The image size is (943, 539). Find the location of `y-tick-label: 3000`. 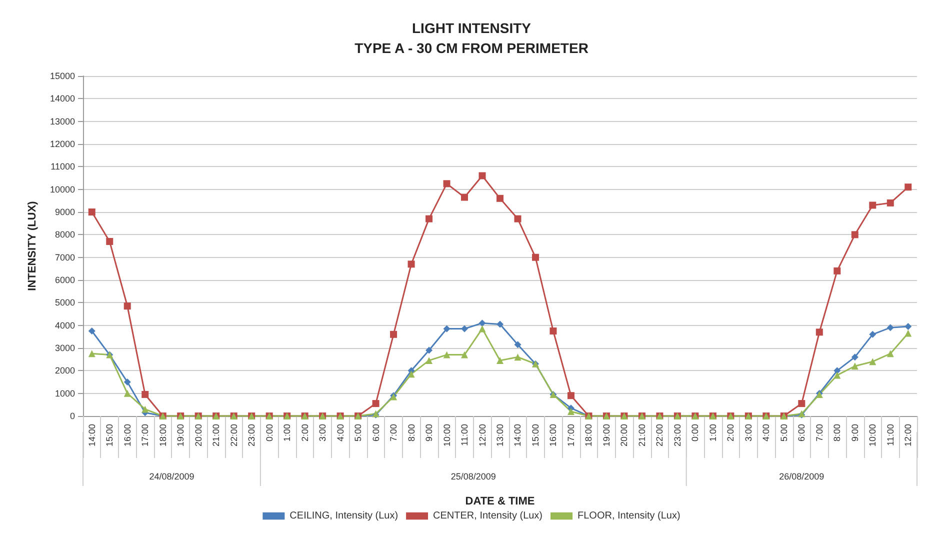

y-tick-label: 3000 is located at coordinates (64, 348).